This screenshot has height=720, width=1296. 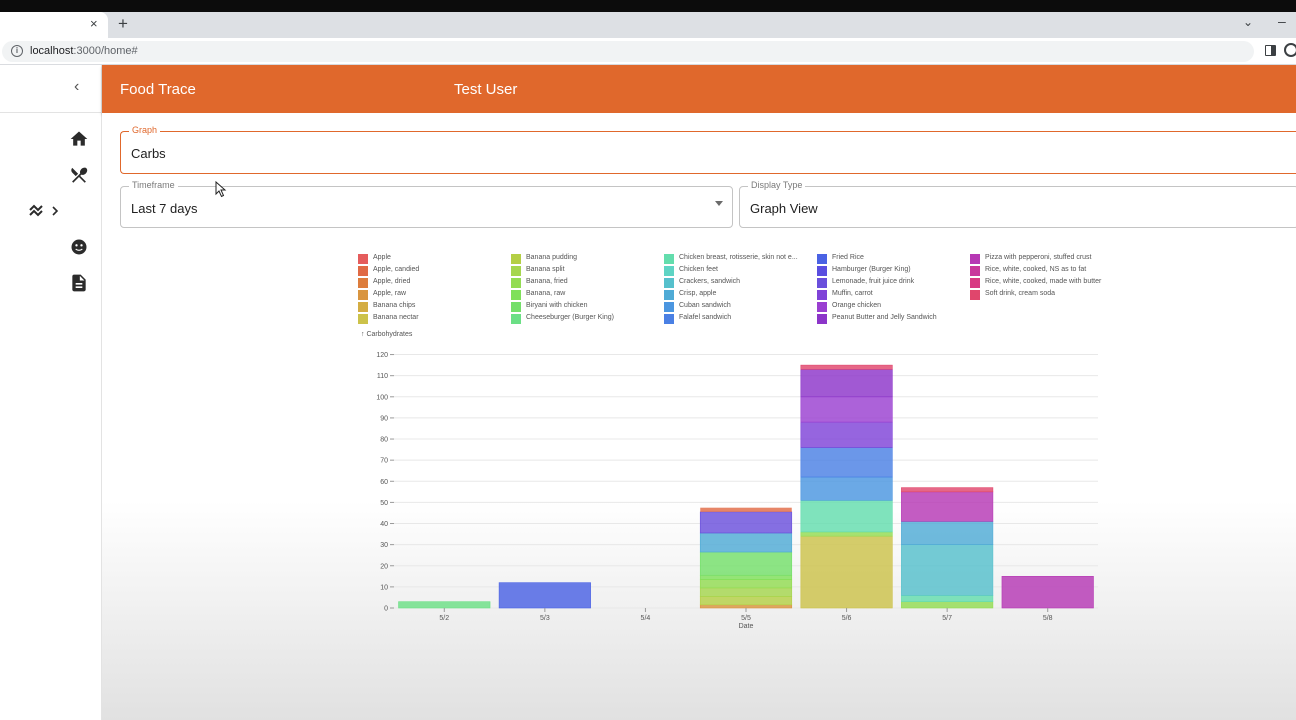 I want to click on display-type-select: Display Type Graph View, so click(x=1017, y=204).